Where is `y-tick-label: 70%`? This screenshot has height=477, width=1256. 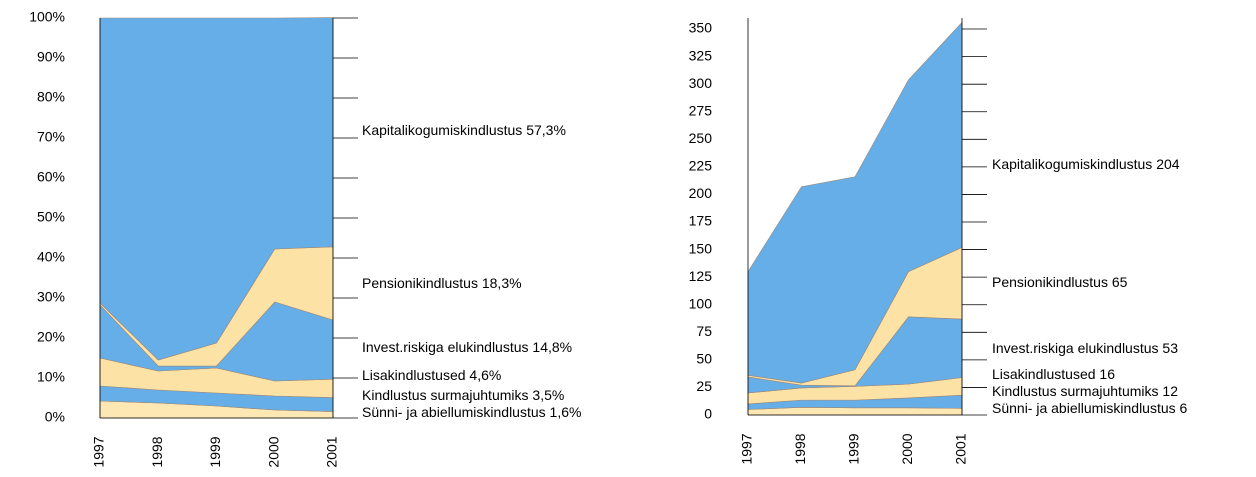
y-tick-label: 70% is located at coordinates (51, 137).